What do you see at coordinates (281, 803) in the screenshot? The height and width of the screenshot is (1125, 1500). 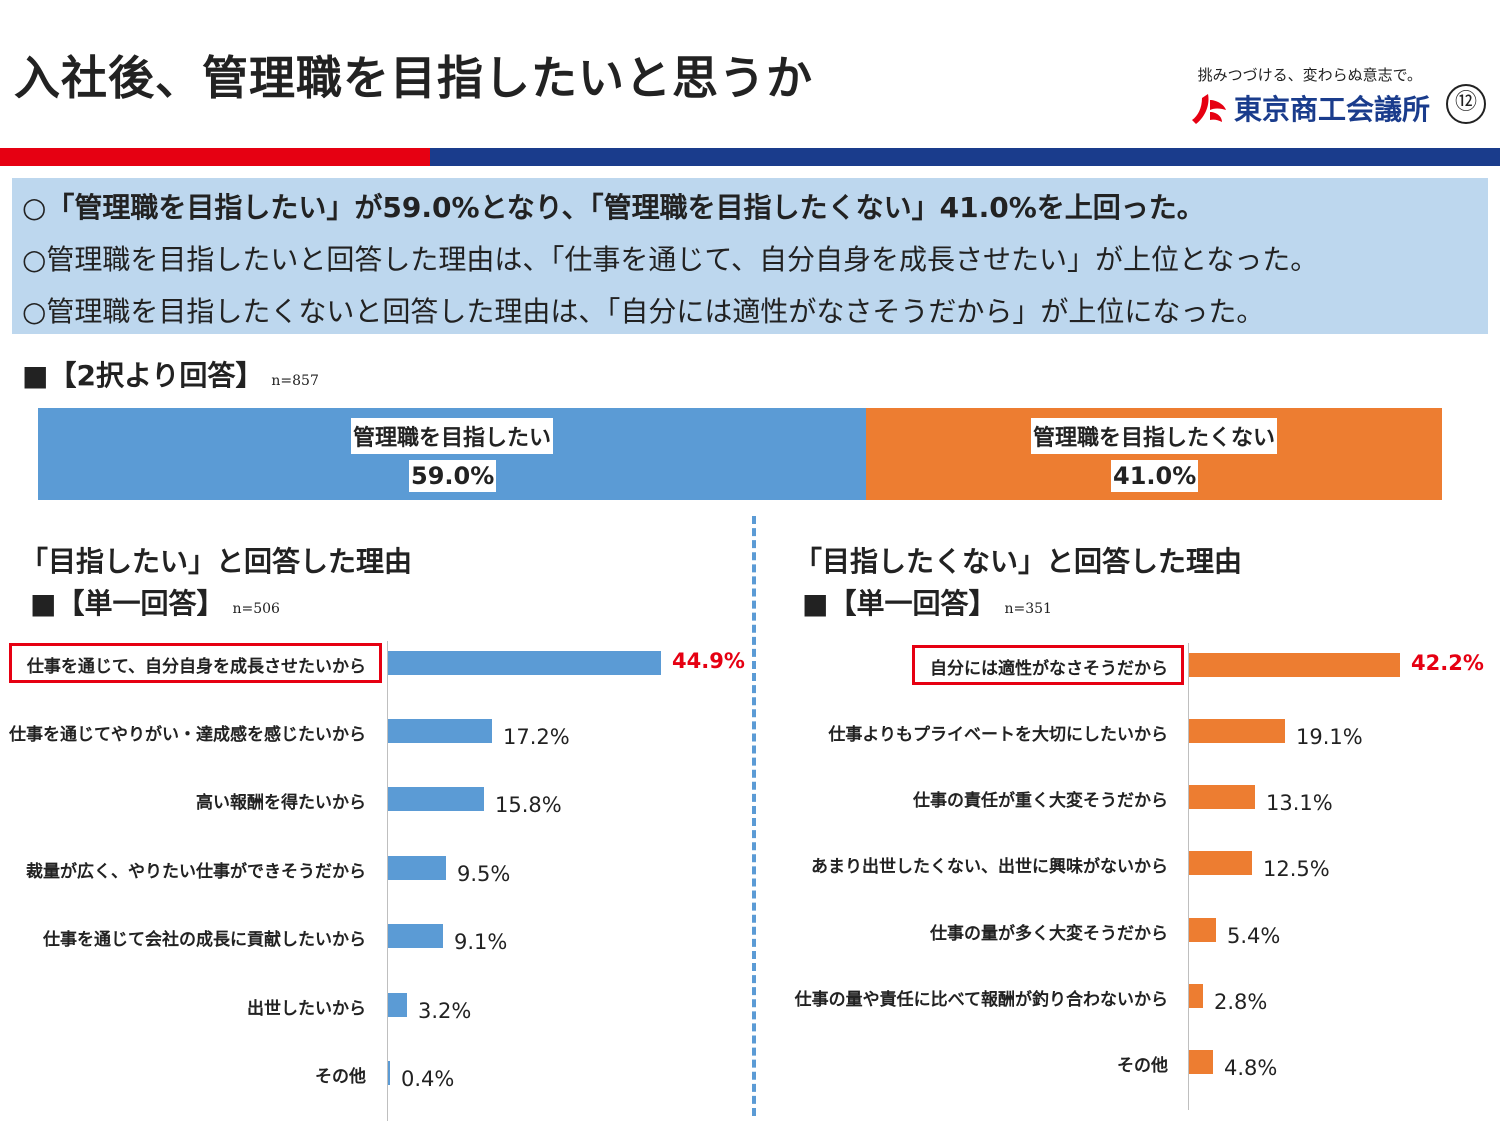 I see `category-label: 高い報酬を得たいから` at bounding box center [281, 803].